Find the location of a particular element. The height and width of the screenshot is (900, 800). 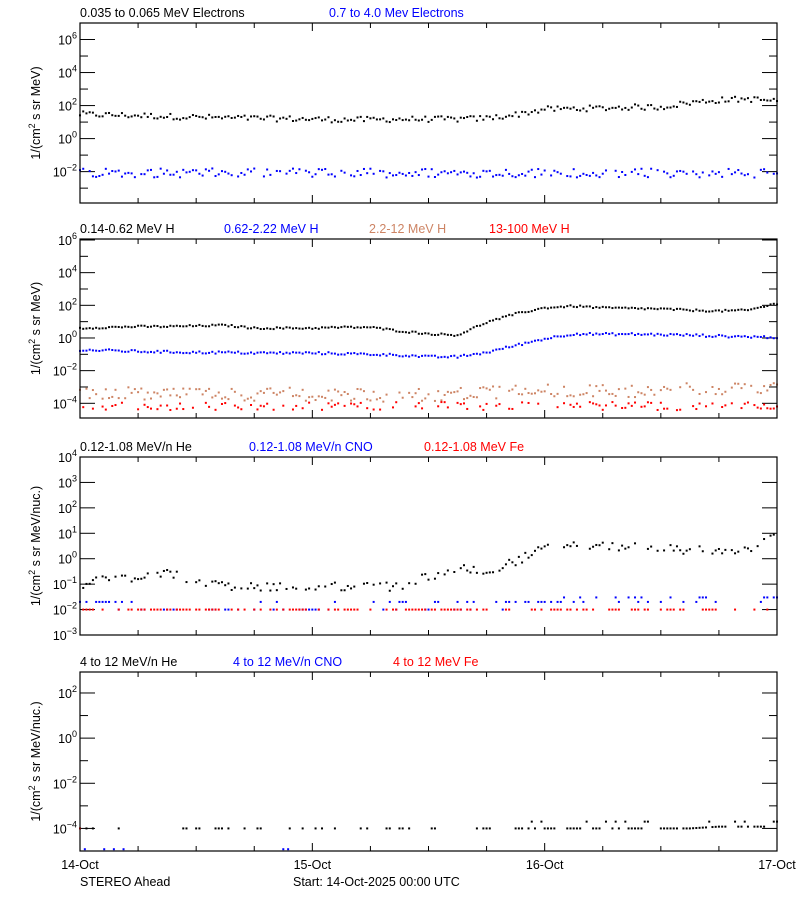

y-tick-label: 10⁻³ is located at coordinates (65, 634).